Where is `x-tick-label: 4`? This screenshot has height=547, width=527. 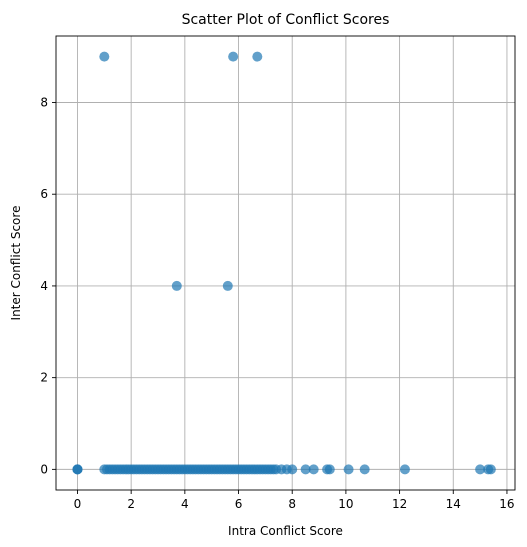
x-tick-label: 4 is located at coordinates (185, 504).